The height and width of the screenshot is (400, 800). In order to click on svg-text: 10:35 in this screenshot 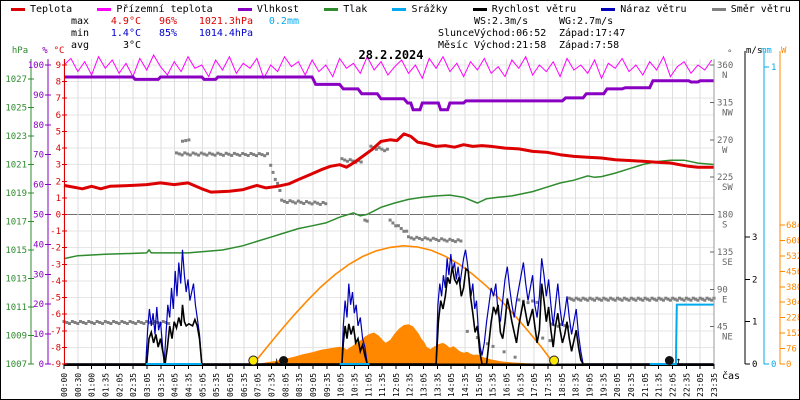, I will do `click(354, 385)`.